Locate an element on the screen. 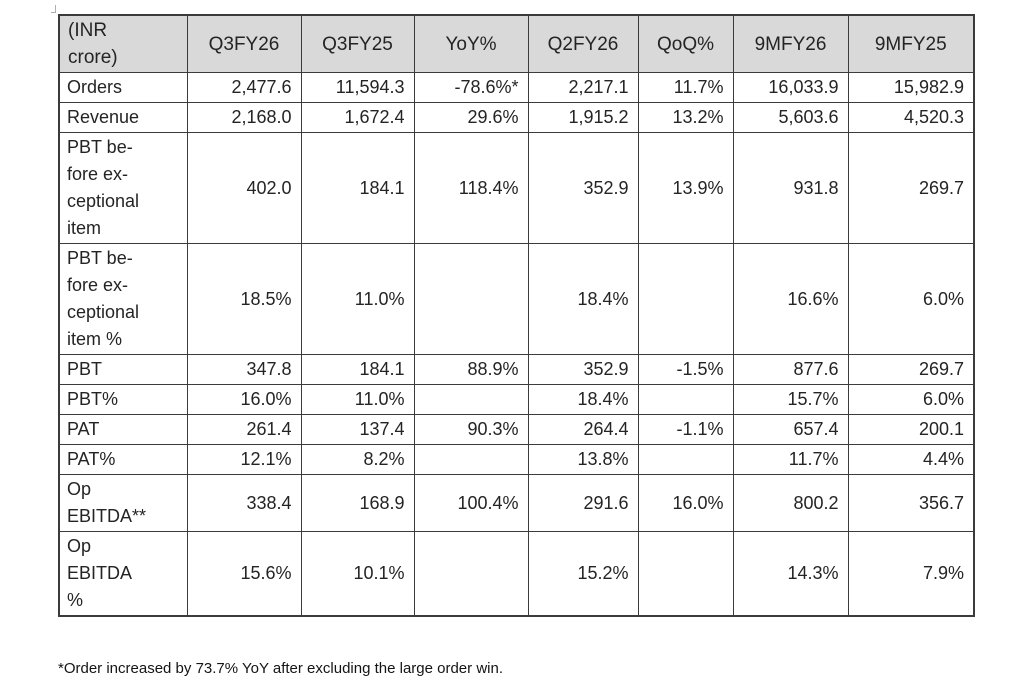 The image size is (1024, 690). value-cell: -1.5% is located at coordinates (685, 369).